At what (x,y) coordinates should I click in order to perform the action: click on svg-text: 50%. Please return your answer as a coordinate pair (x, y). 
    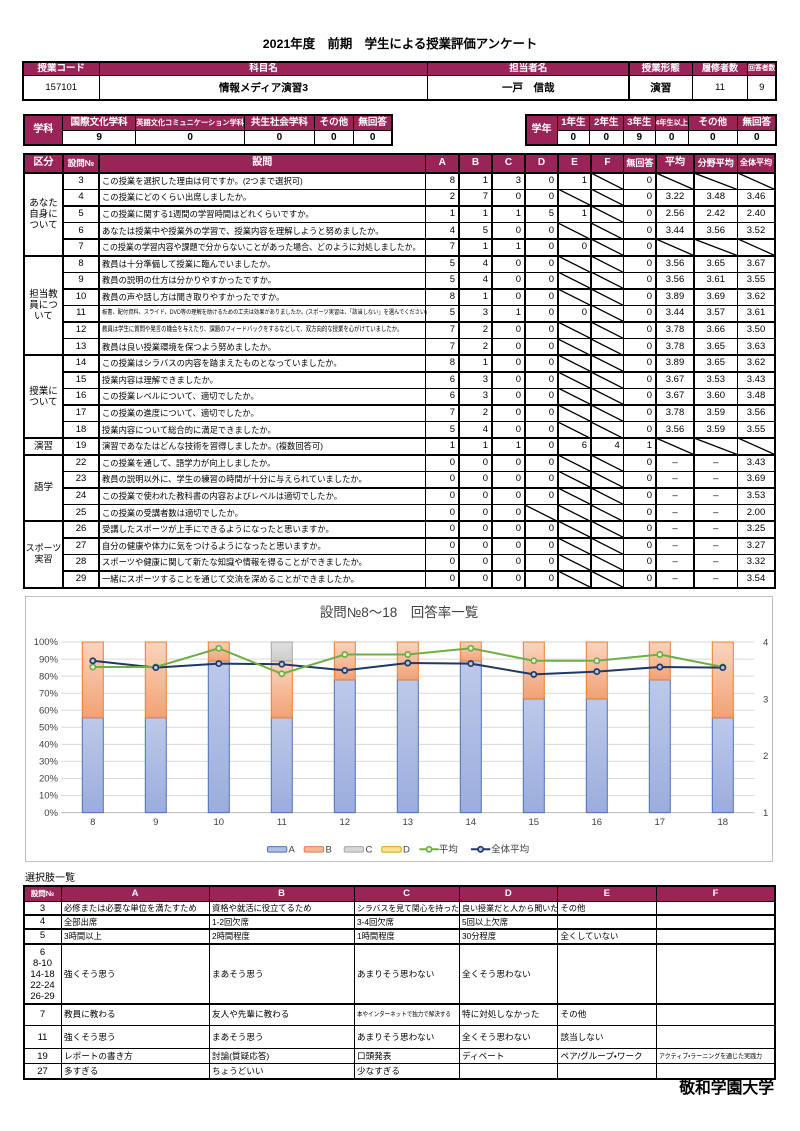
    Looking at the image, I should click on (49, 728).